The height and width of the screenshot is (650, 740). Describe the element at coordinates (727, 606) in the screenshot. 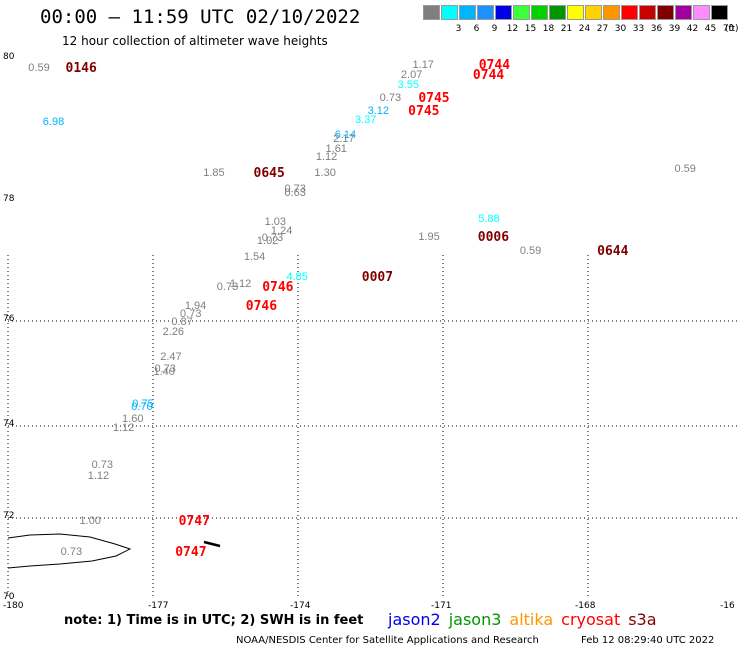

I see `lon-tick-label: -16` at that location.